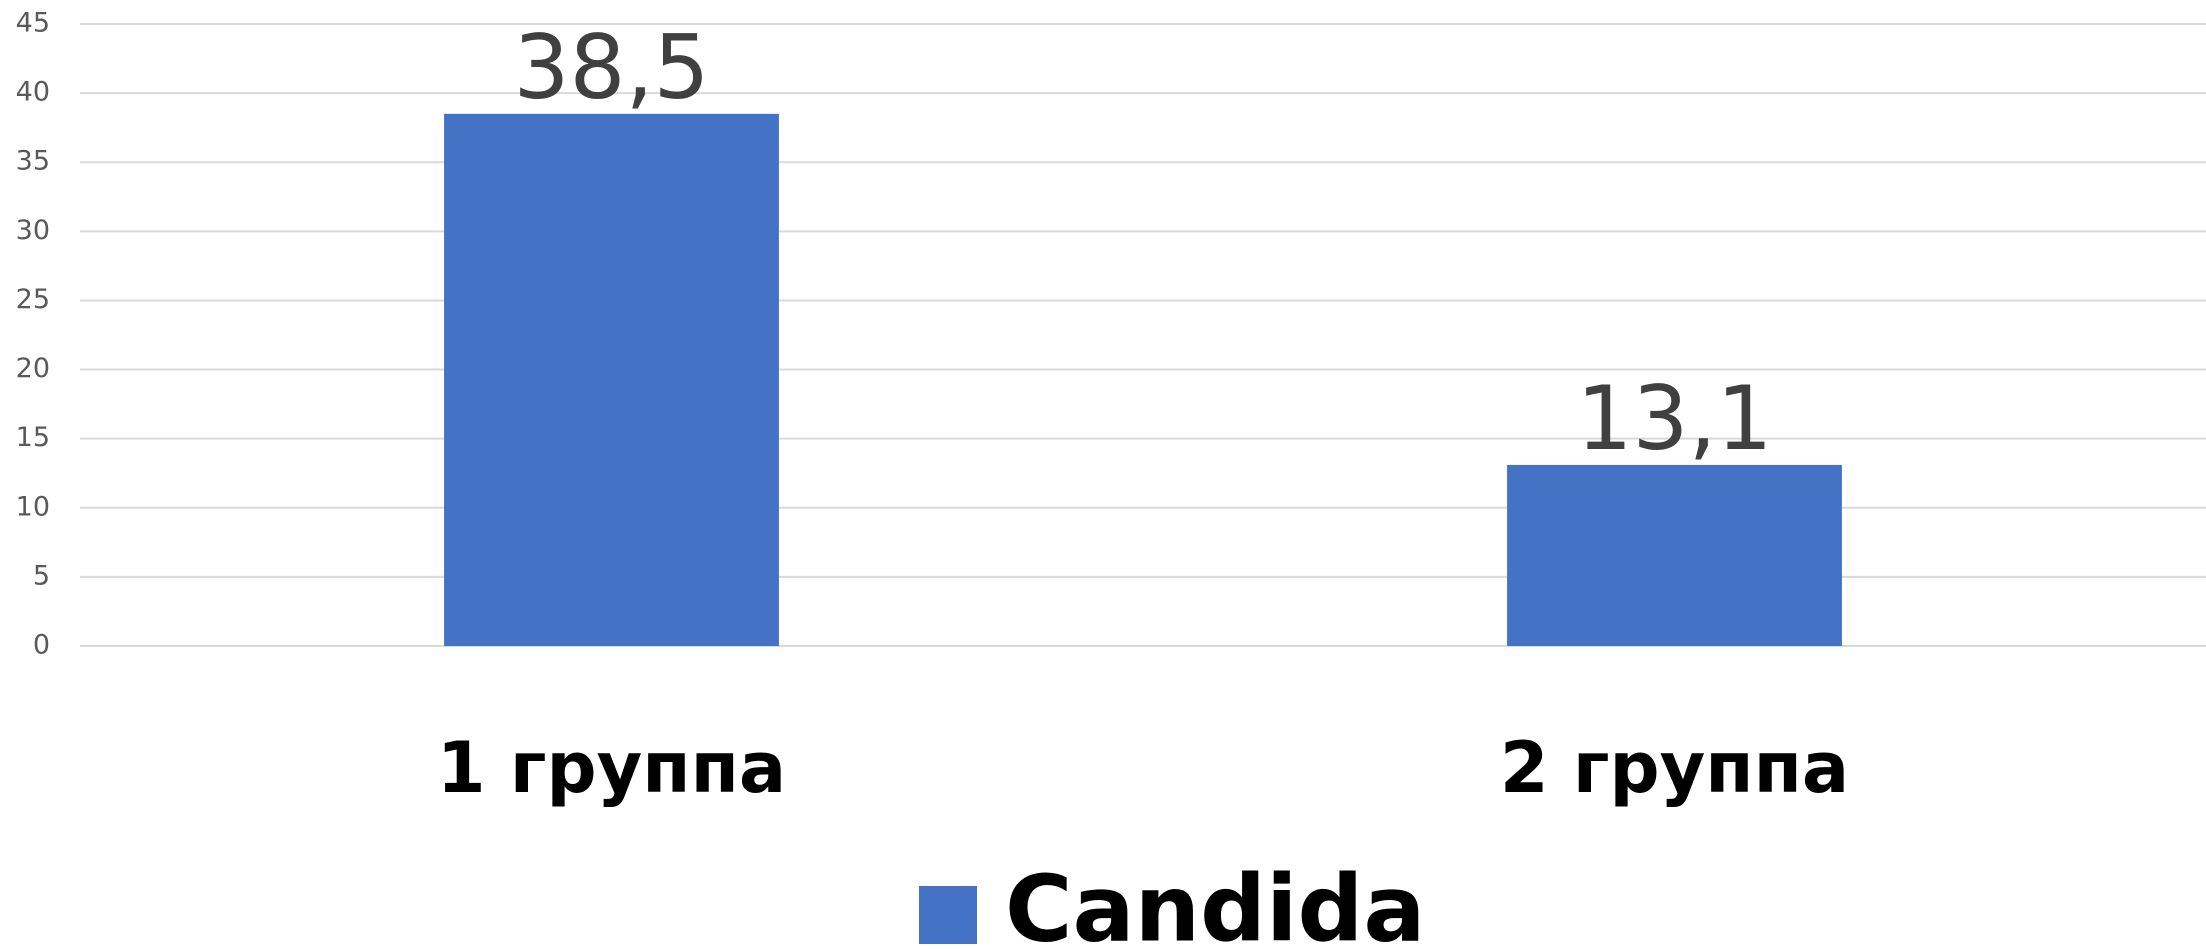 The width and height of the screenshot is (2206, 949). What do you see at coordinates (33, 299) in the screenshot?
I see `y-tick-label: 25` at bounding box center [33, 299].